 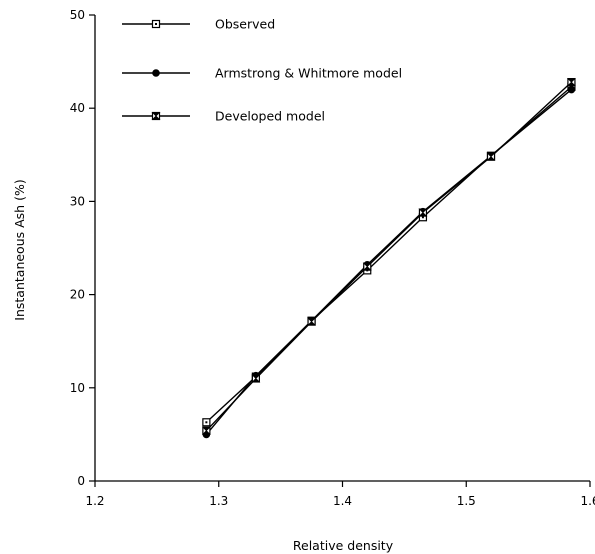 I want to click on armstrong-whitmore-series-point, so click(x=571, y=89).